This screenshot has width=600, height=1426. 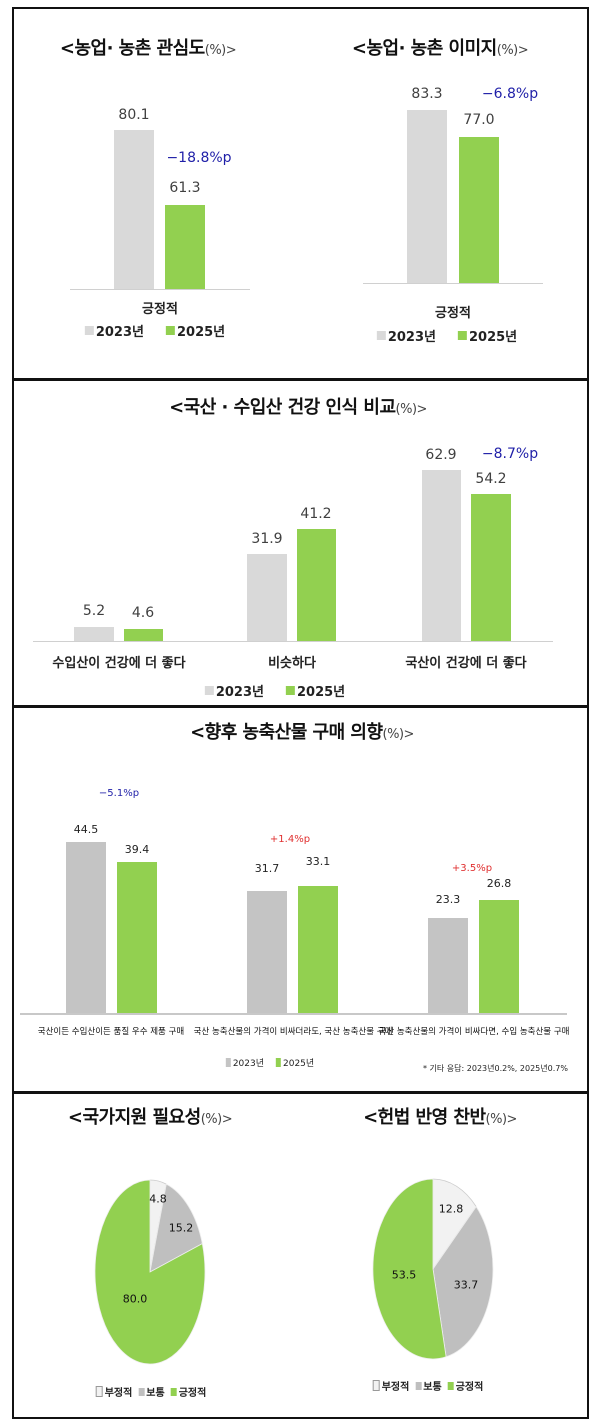 I want to click on value-label: 33.1, so click(x=318, y=861).